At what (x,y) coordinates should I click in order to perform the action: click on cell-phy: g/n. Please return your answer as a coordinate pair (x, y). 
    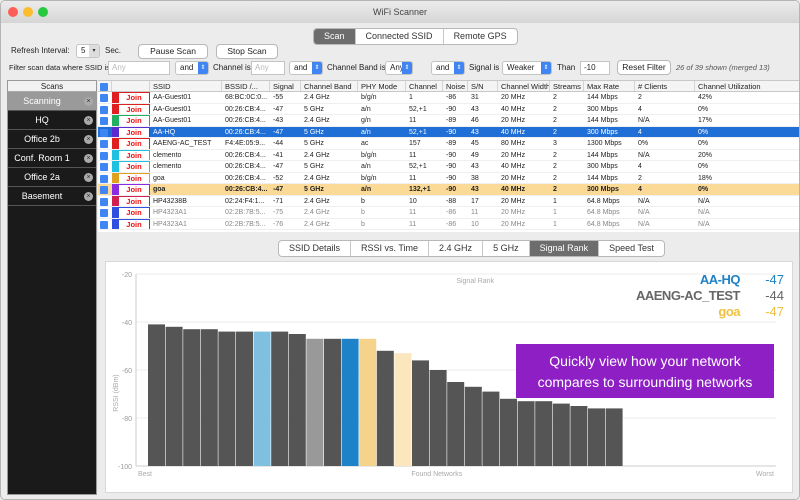
    Looking at the image, I should click on (366, 120).